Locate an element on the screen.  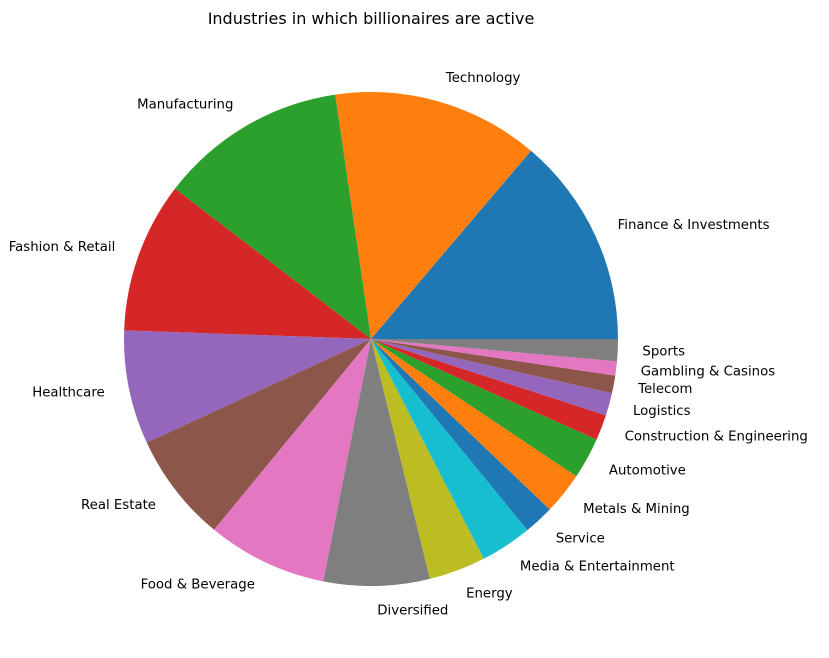
pie-slice-construction-and-engineering is located at coordinates (488, 389).